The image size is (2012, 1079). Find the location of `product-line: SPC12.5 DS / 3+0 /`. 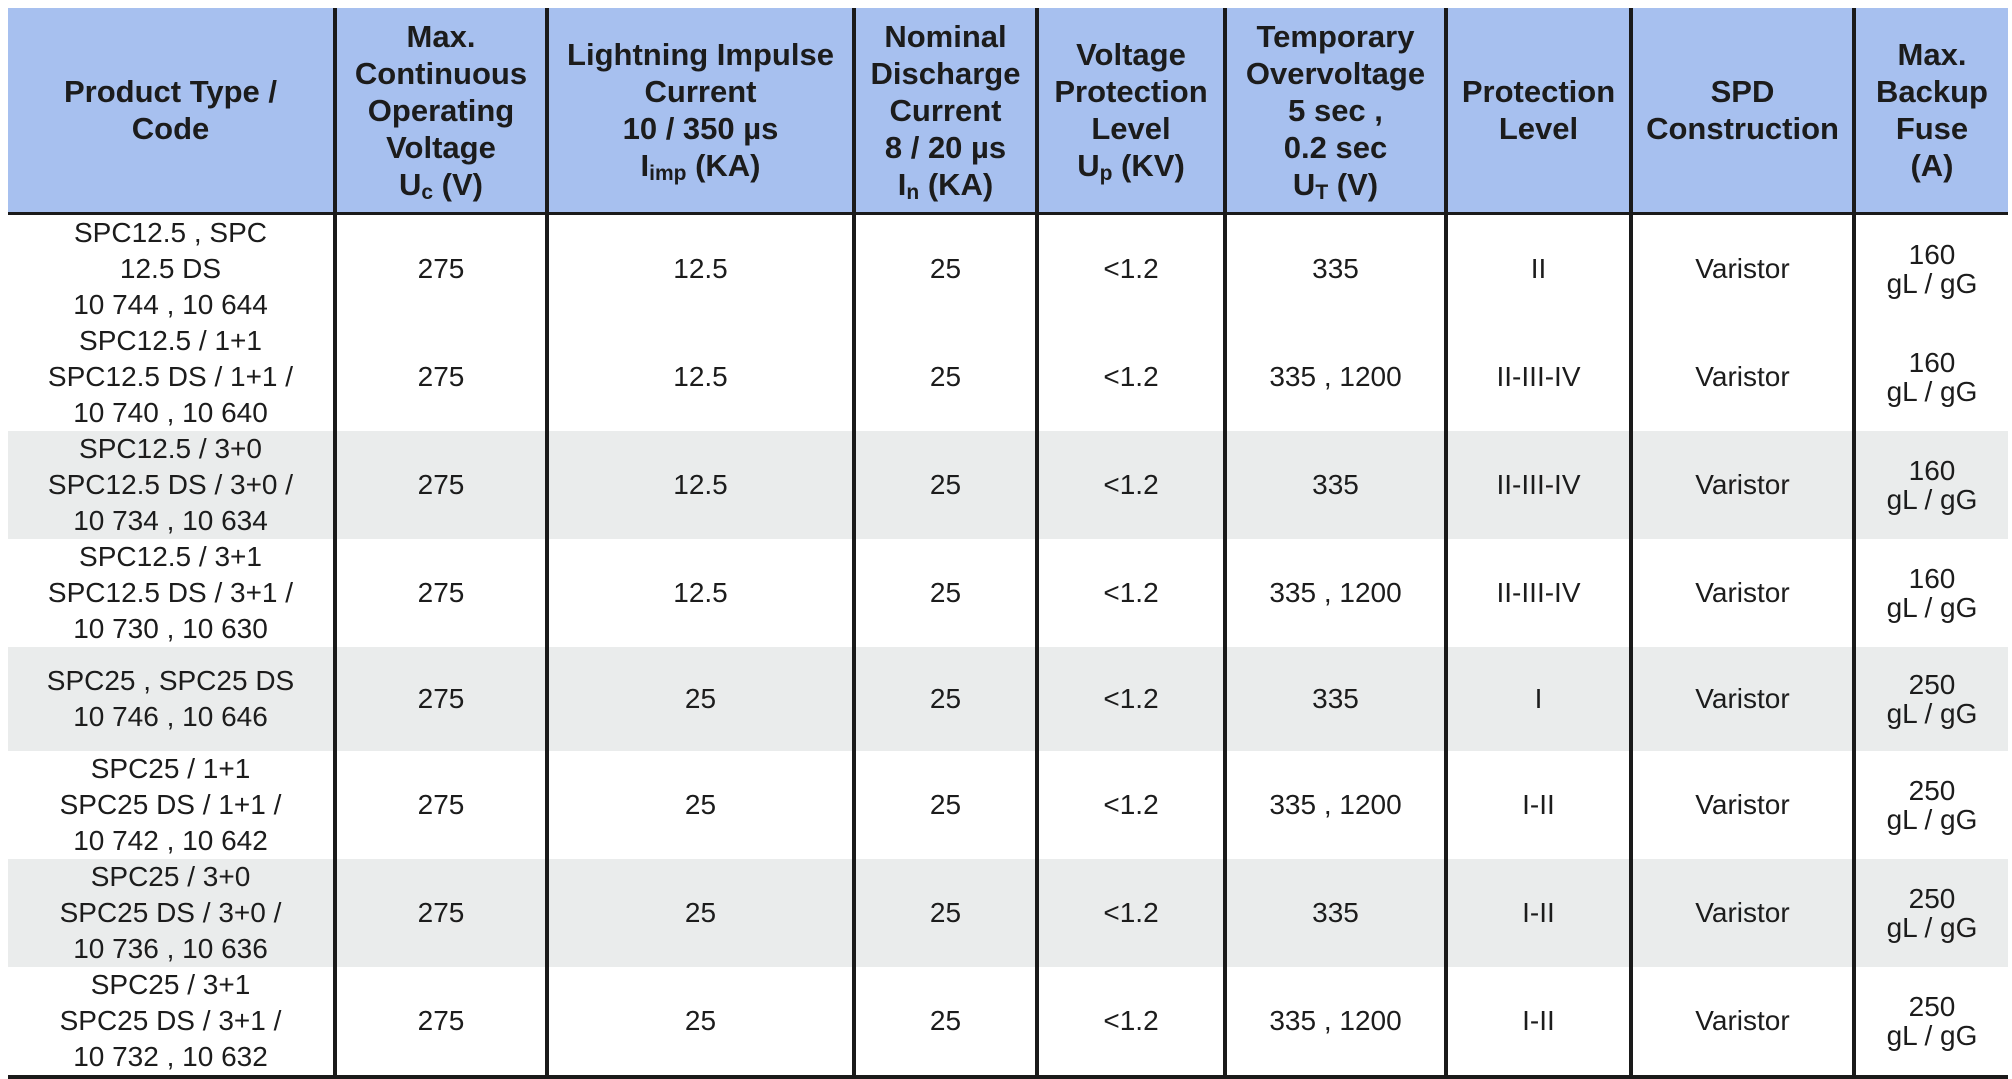

product-line: SPC12.5 DS / 3+0 / is located at coordinates (170, 484).